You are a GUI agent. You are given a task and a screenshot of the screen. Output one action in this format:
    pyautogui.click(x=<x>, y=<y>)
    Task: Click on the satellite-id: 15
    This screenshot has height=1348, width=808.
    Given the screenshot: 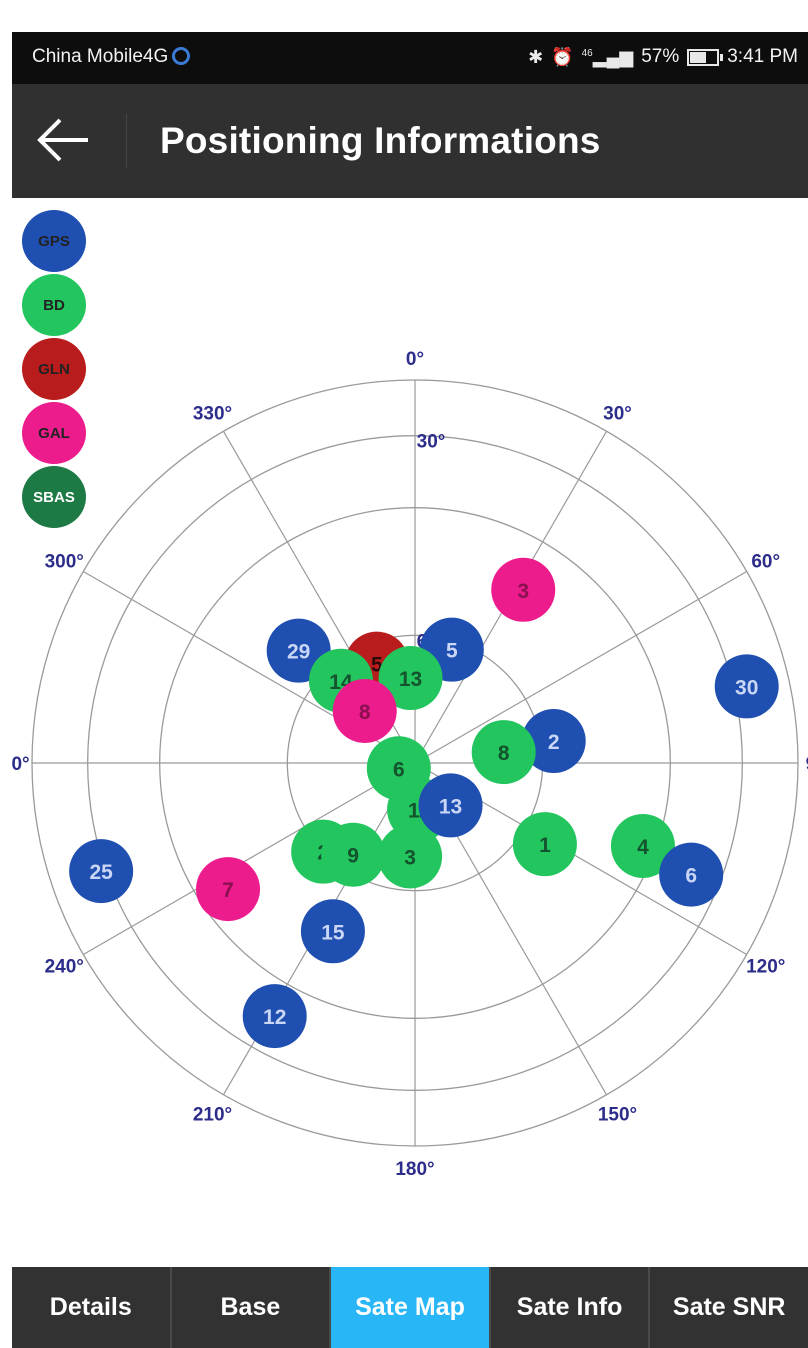 What is the action you would take?
    pyautogui.click(x=333, y=932)
    